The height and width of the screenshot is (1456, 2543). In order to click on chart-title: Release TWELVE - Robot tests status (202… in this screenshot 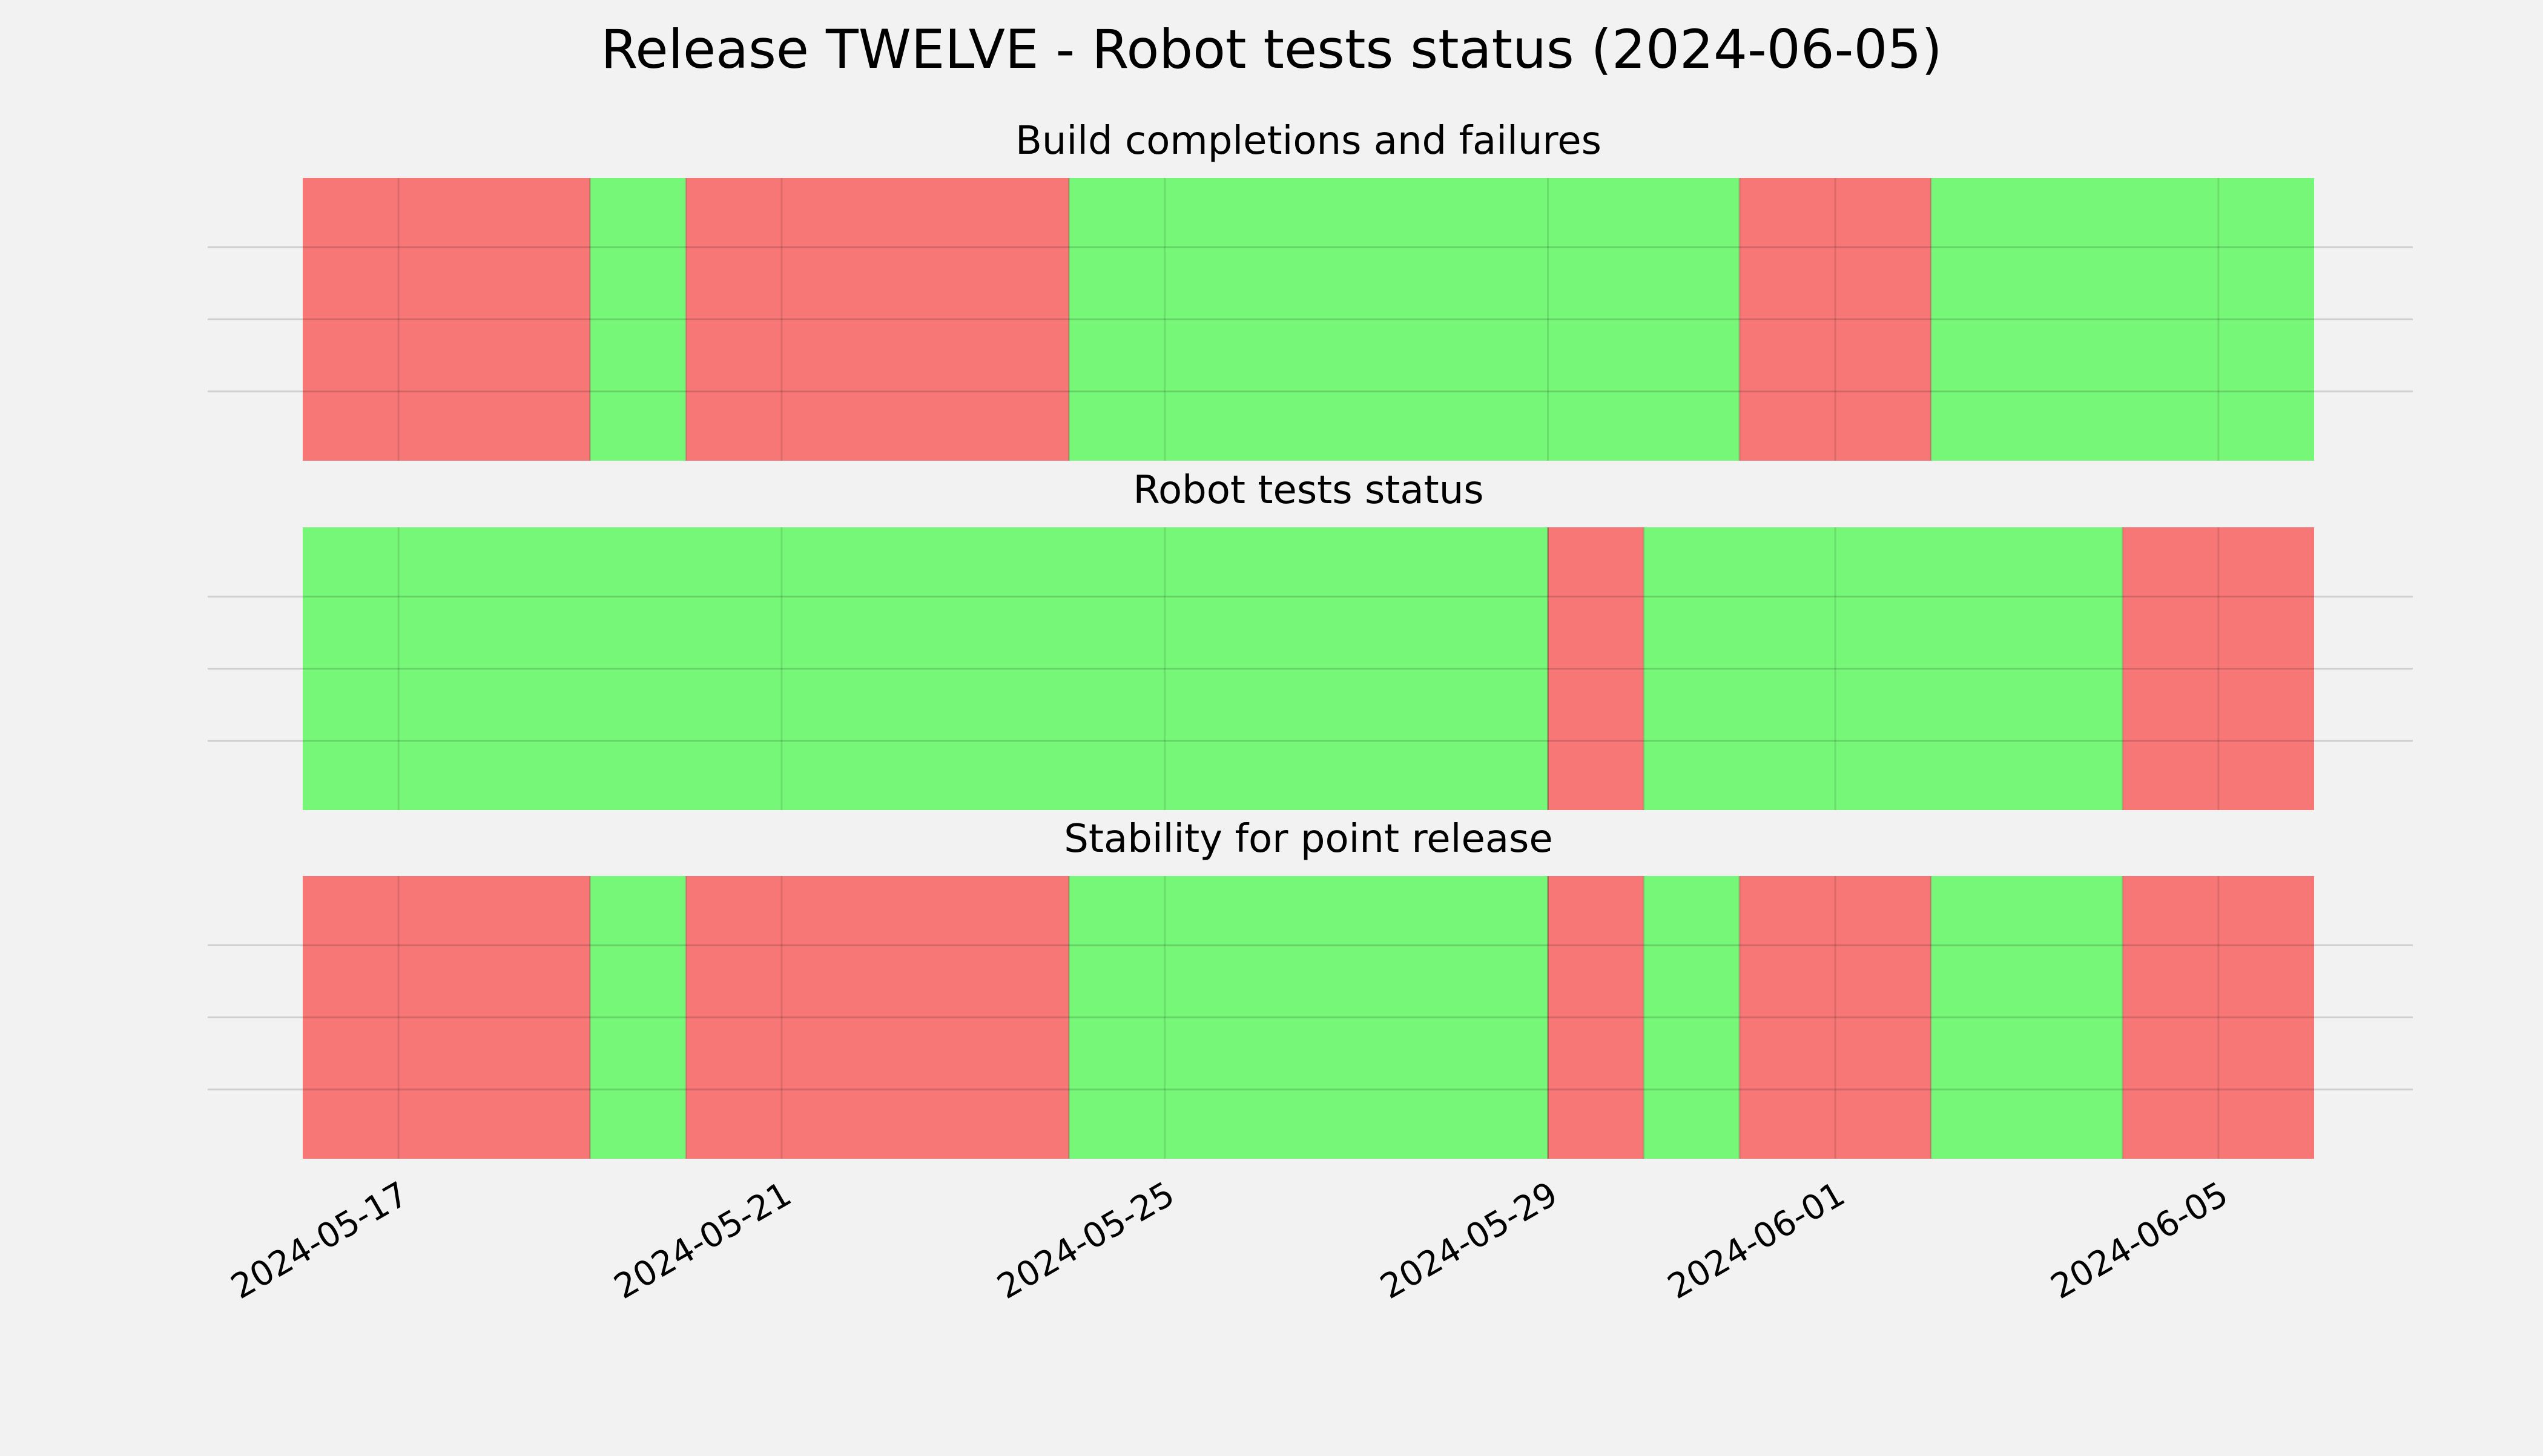, I will do `click(1271, 49)`.